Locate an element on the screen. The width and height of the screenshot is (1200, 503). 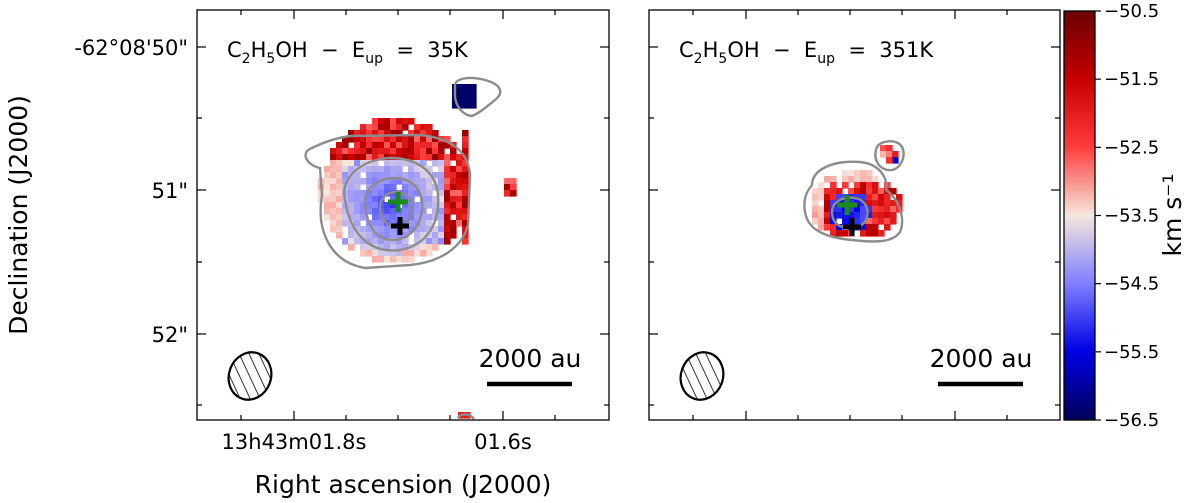
contour-bottom-left is located at coordinates (465, 416).